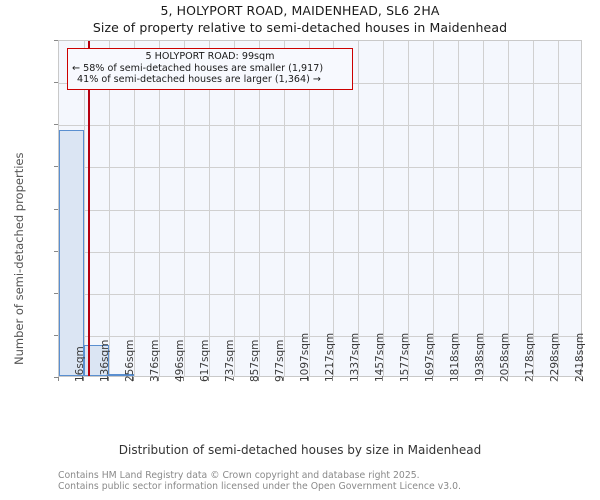 Image resolution: width=600 pixels, height=500 pixels. I want to click on x-axis-tick-label: 1097sqm, so click(305, 357).